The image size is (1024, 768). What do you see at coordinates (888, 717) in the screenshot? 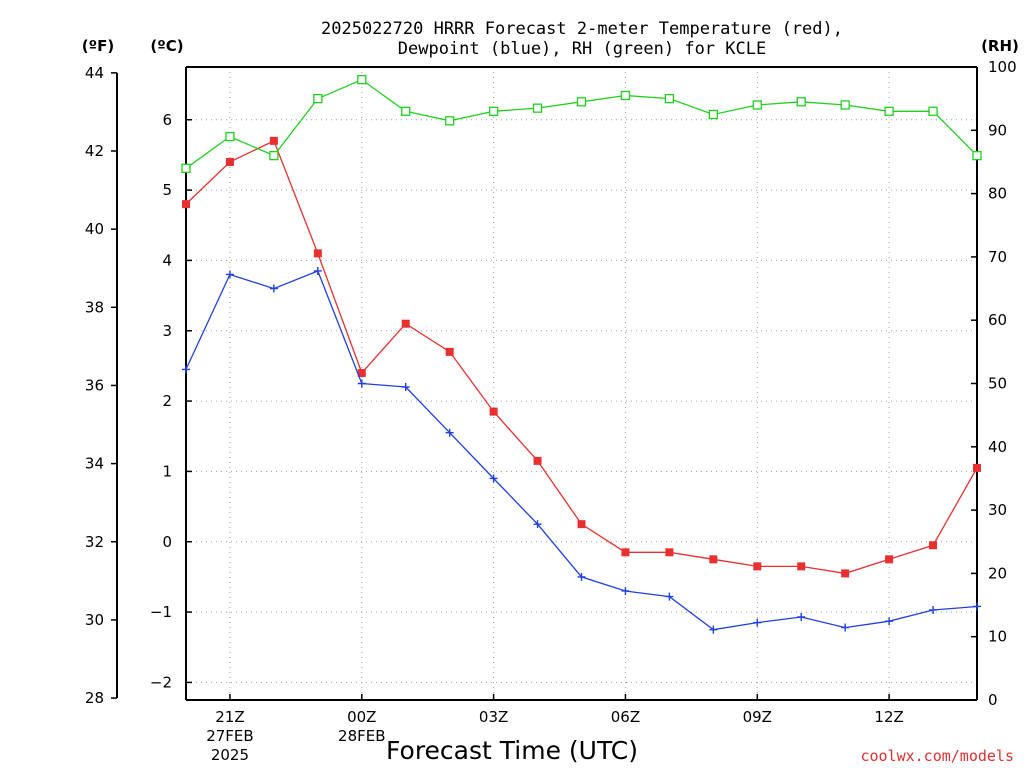
I see `x-tick-label: 12Z` at bounding box center [888, 717].